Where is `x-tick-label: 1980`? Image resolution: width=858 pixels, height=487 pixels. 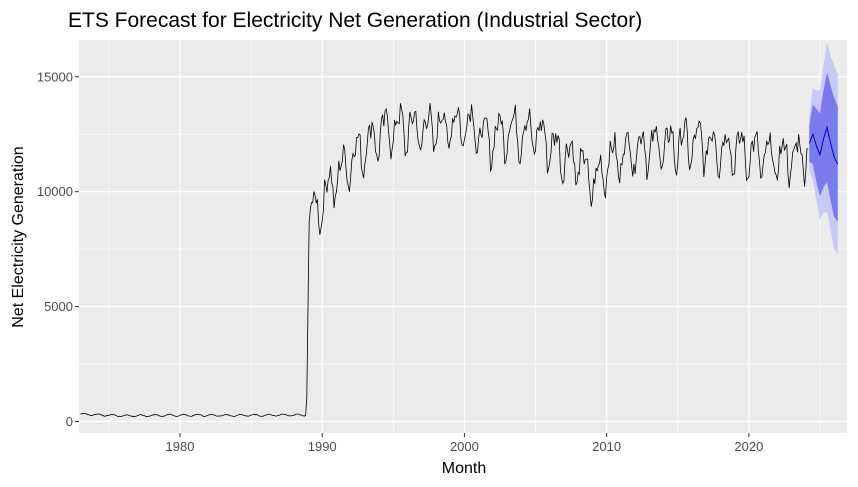 x-tick-label: 1980 is located at coordinates (180, 446).